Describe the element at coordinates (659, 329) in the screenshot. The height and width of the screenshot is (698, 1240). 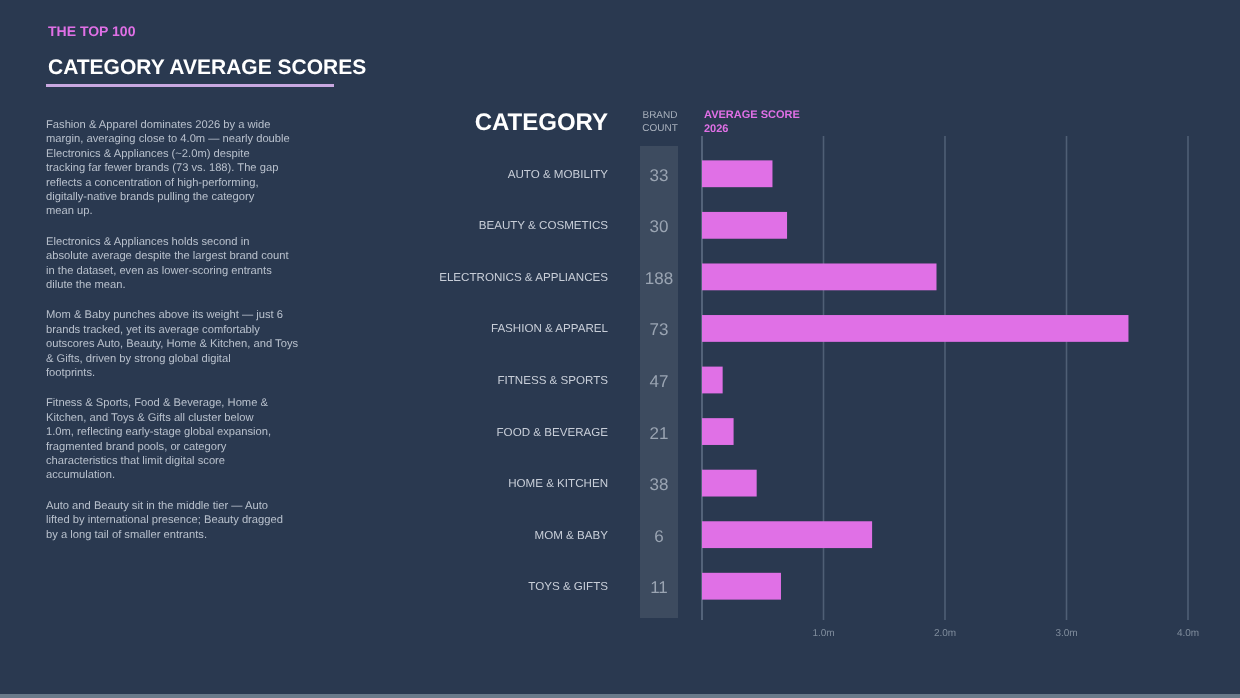
I see `text: 73` at that location.